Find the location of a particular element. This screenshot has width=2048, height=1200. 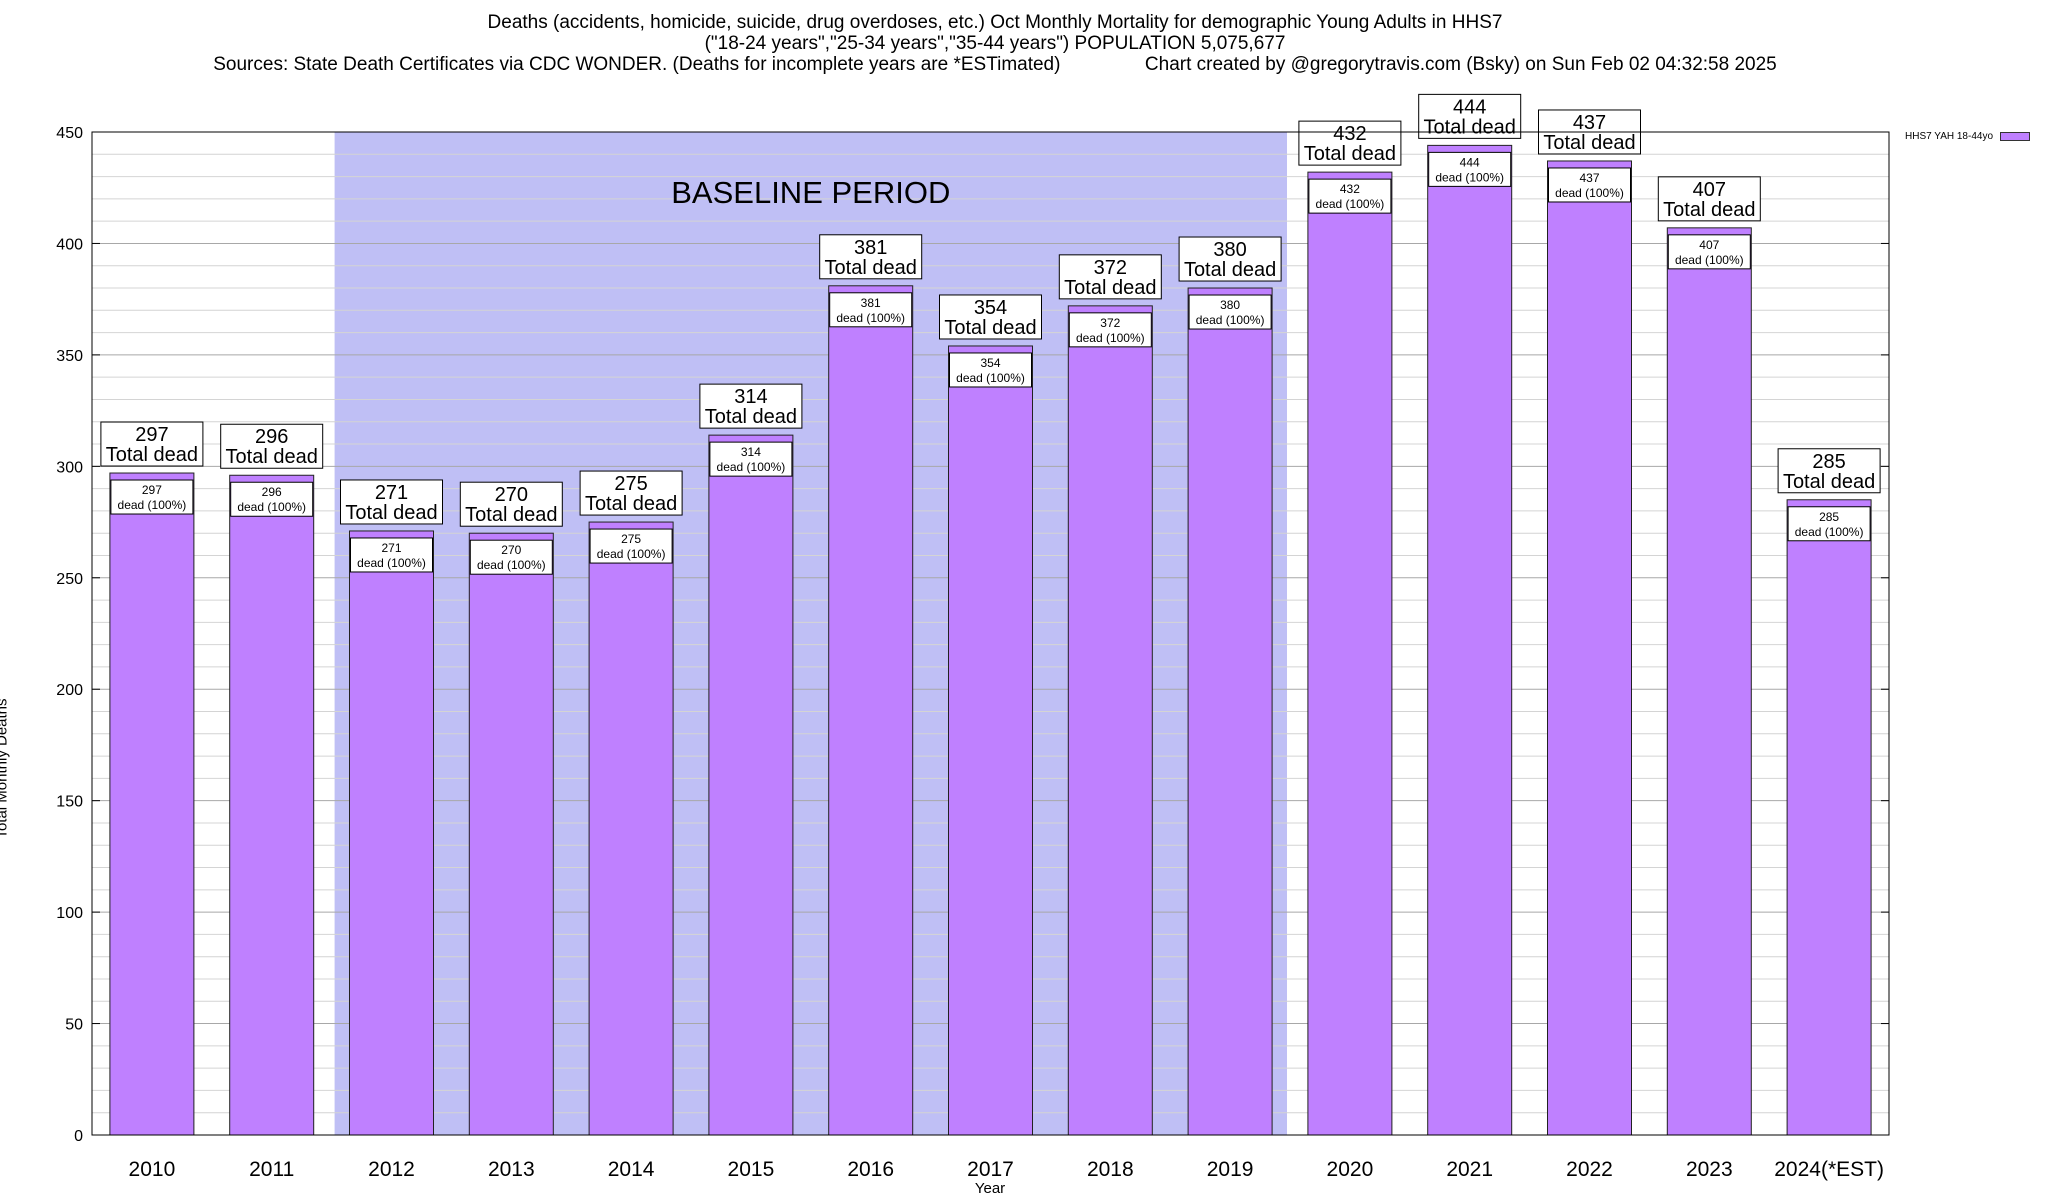

x-tick-label: 2014 is located at coordinates (631, 1169).